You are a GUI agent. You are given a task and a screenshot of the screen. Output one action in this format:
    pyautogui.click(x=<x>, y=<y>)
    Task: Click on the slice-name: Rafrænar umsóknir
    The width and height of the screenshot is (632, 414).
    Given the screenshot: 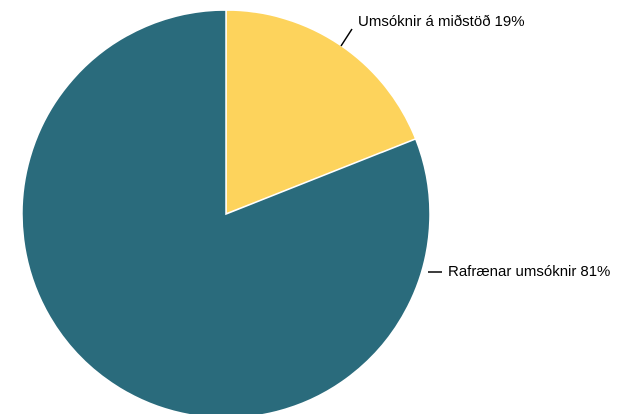 What is the action you would take?
    pyautogui.click(x=512, y=271)
    